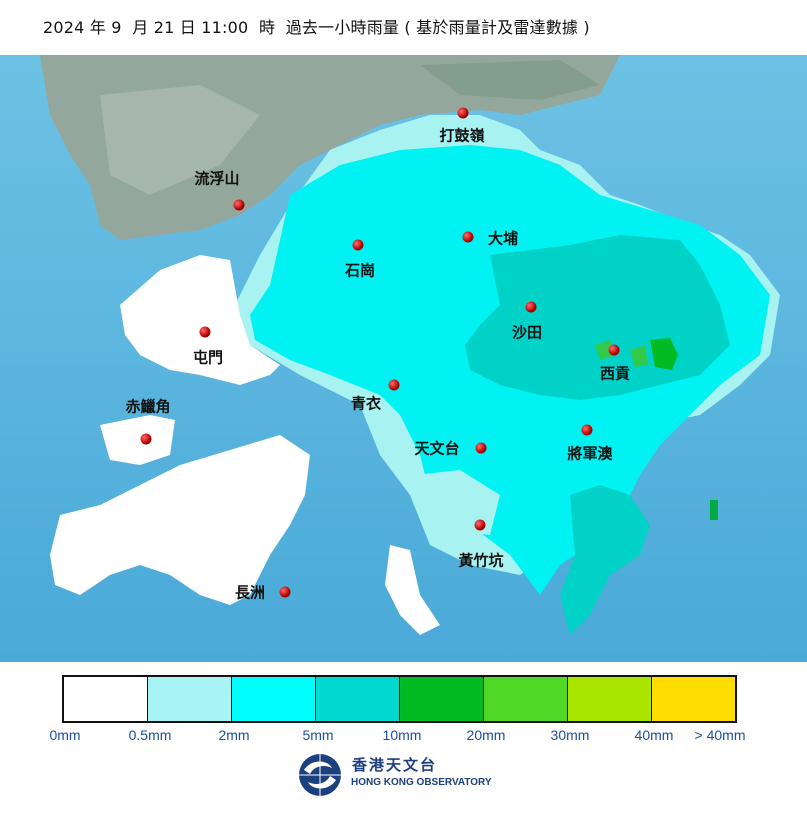 This screenshot has height=814, width=807. Describe the element at coordinates (615, 373) in the screenshot. I see `station-label: 西貢` at that location.